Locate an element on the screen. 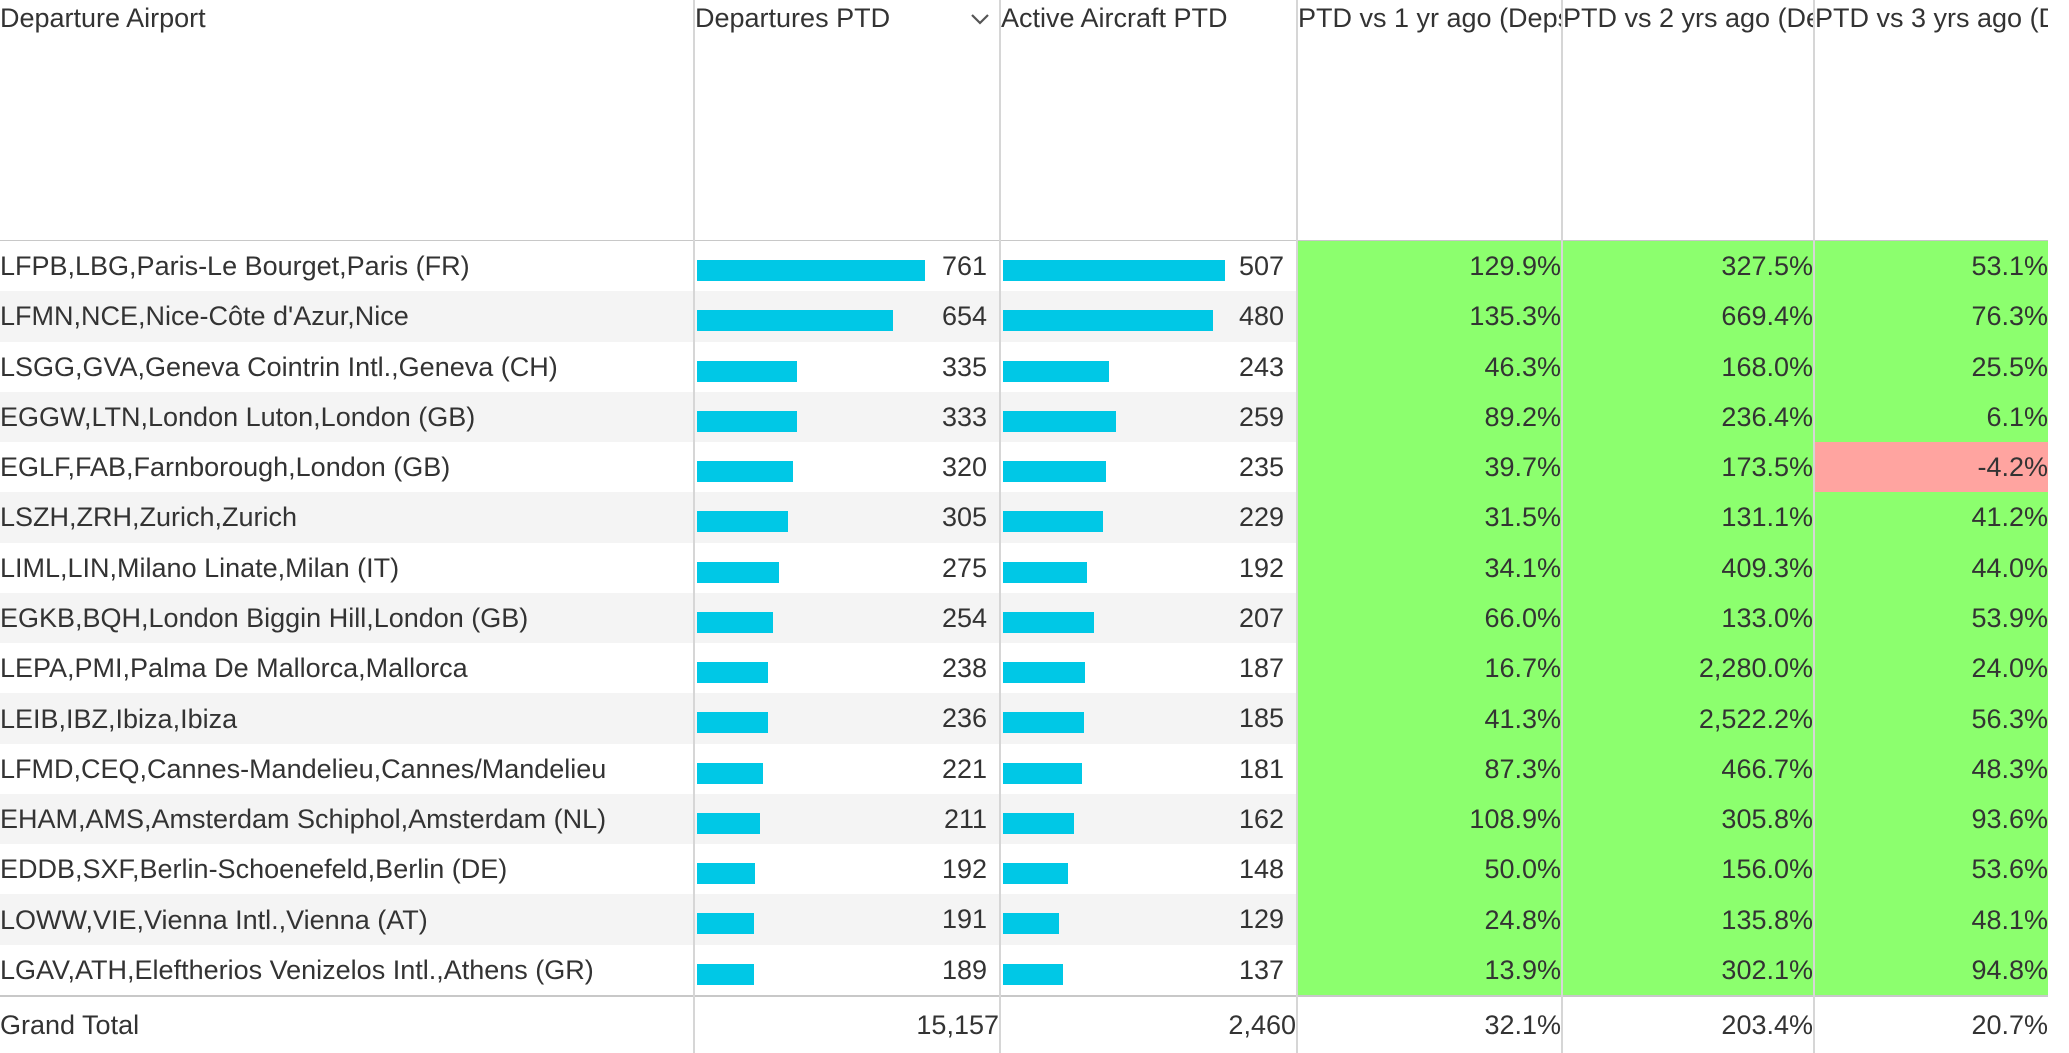 The height and width of the screenshot is (1053, 2069). vs-2yrs-value: 133.0% is located at coordinates (1687, 618).